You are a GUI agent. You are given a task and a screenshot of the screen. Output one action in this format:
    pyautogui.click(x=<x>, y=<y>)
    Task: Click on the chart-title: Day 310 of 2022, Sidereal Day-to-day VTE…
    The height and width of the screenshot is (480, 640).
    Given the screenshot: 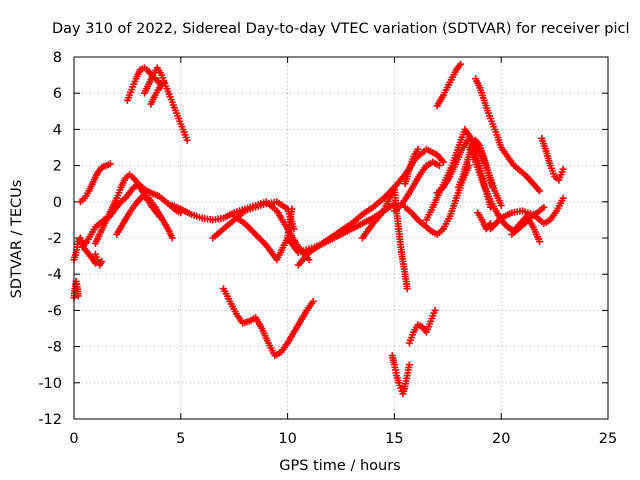 What is the action you would take?
    pyautogui.click(x=341, y=29)
    